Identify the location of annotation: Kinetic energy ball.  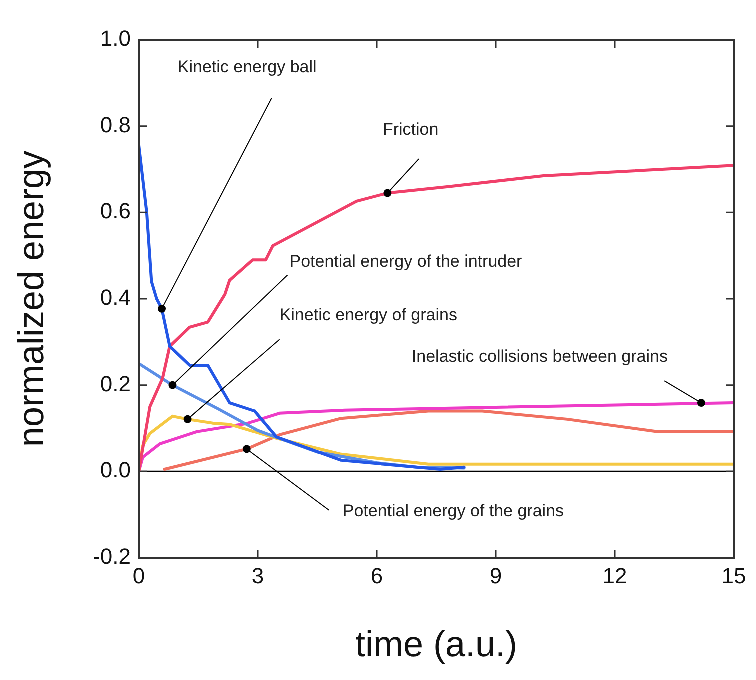
(247, 66).